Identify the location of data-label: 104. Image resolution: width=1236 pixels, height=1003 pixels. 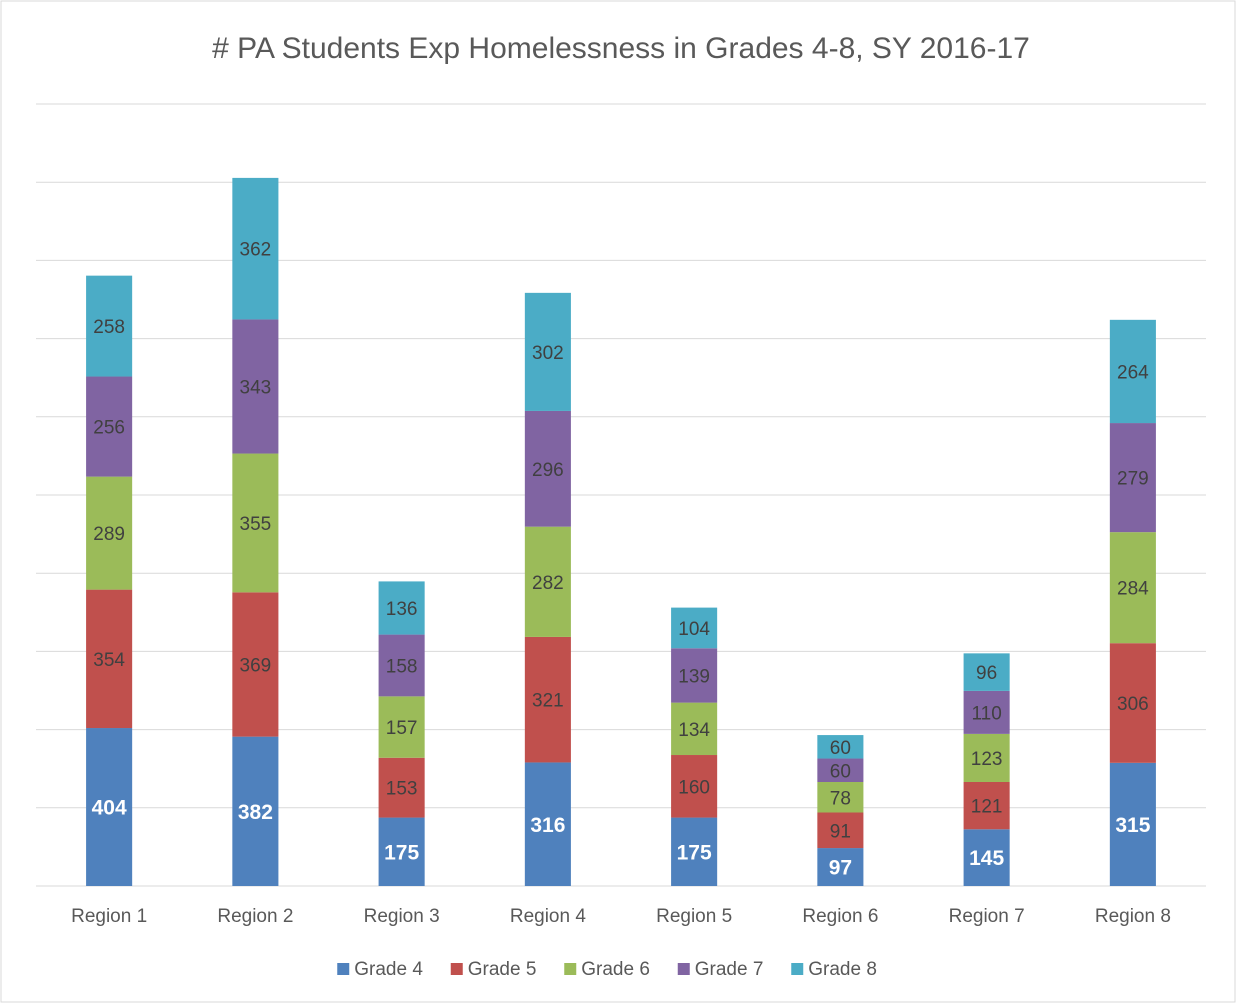
(694, 629).